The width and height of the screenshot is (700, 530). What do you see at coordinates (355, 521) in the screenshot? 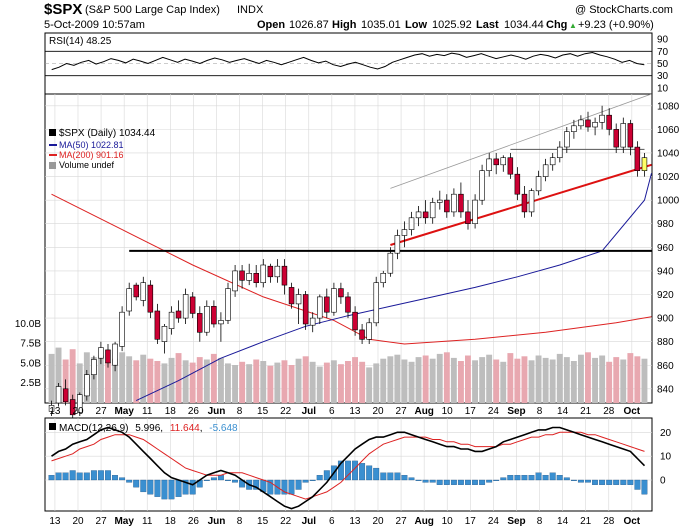
I see `x-tick-label: 13` at bounding box center [355, 521].